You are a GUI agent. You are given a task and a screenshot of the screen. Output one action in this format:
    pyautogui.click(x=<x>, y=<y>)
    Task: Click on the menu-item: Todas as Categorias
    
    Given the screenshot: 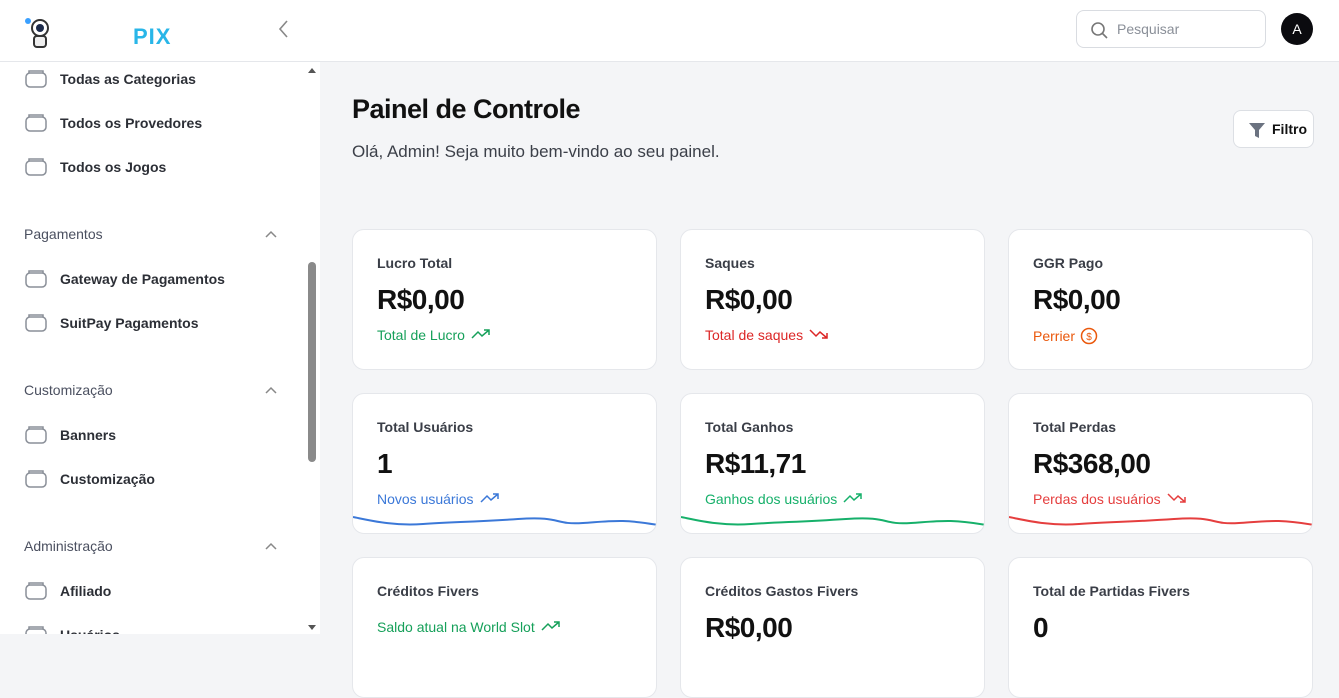 What is the action you would take?
    pyautogui.click(x=110, y=79)
    